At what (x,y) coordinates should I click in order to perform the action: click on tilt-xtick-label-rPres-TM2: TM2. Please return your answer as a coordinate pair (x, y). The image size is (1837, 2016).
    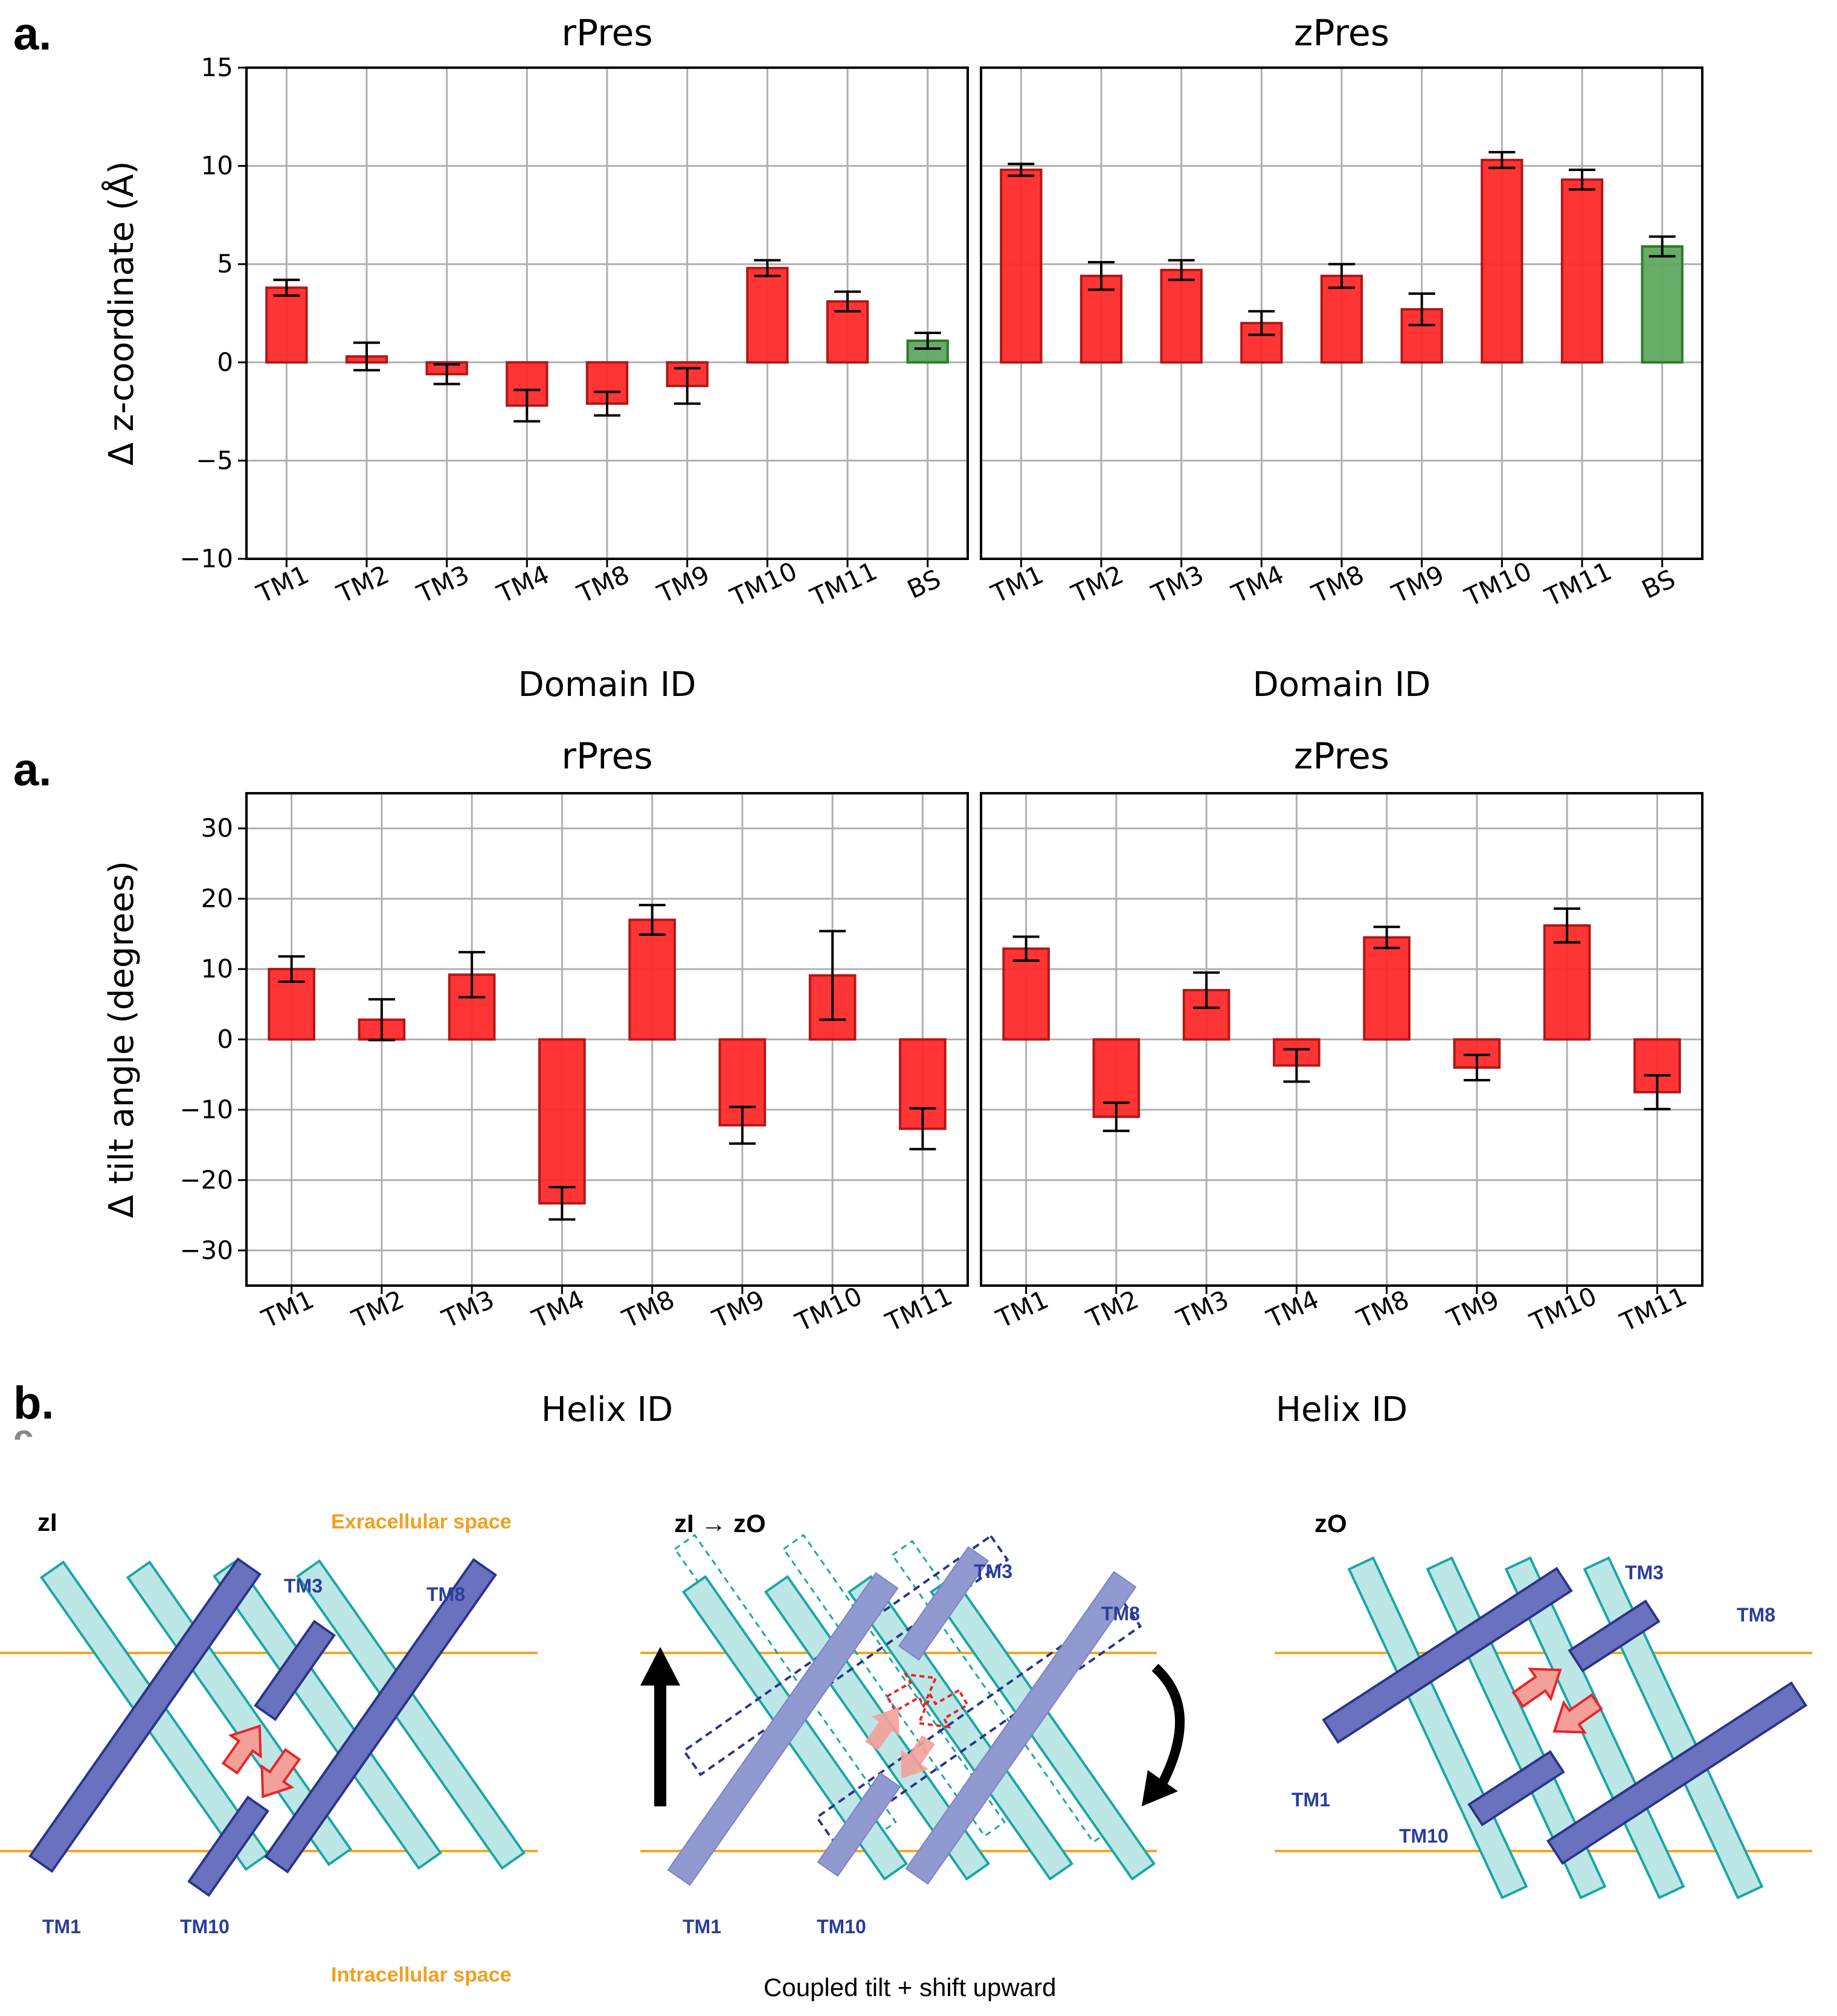
    Looking at the image, I should click on (377, 1309).